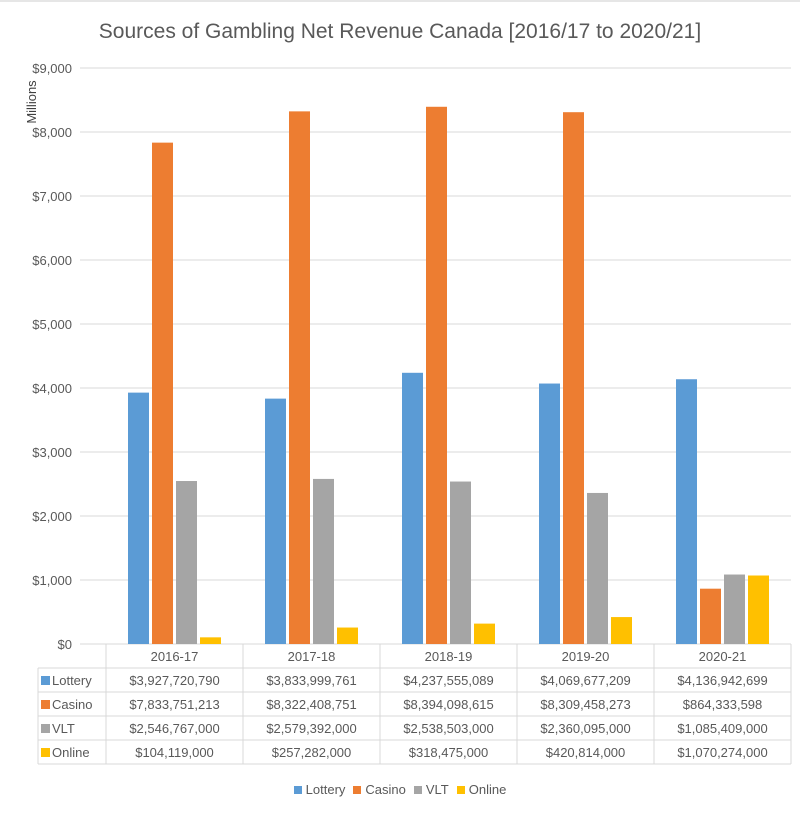  Describe the element at coordinates (487, 789) in the screenshot. I see `legend-label: Online` at that location.